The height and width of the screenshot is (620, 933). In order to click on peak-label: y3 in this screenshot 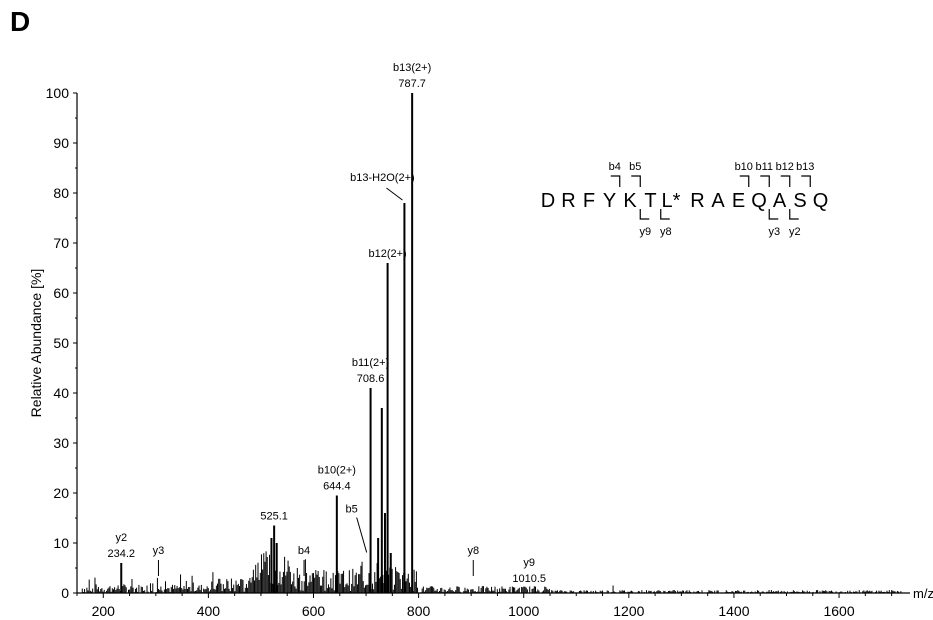, I will do `click(159, 551)`.